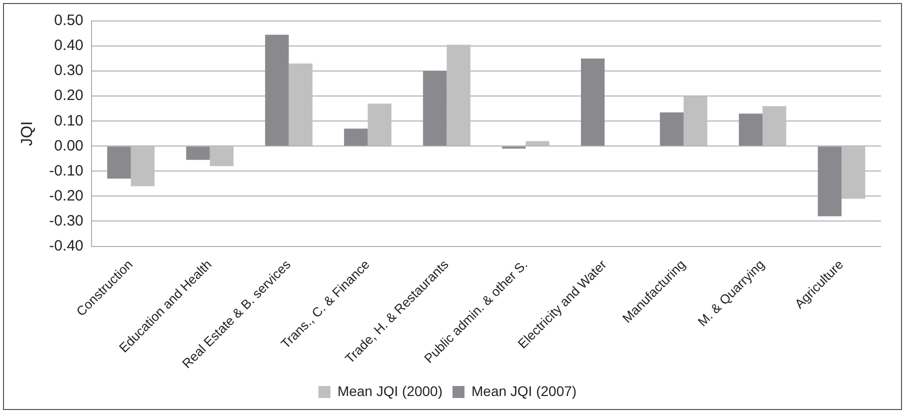 The height and width of the screenshot is (415, 907). Describe the element at coordinates (69, 45) in the screenshot. I see `y-tick-label: 0.40` at that location.